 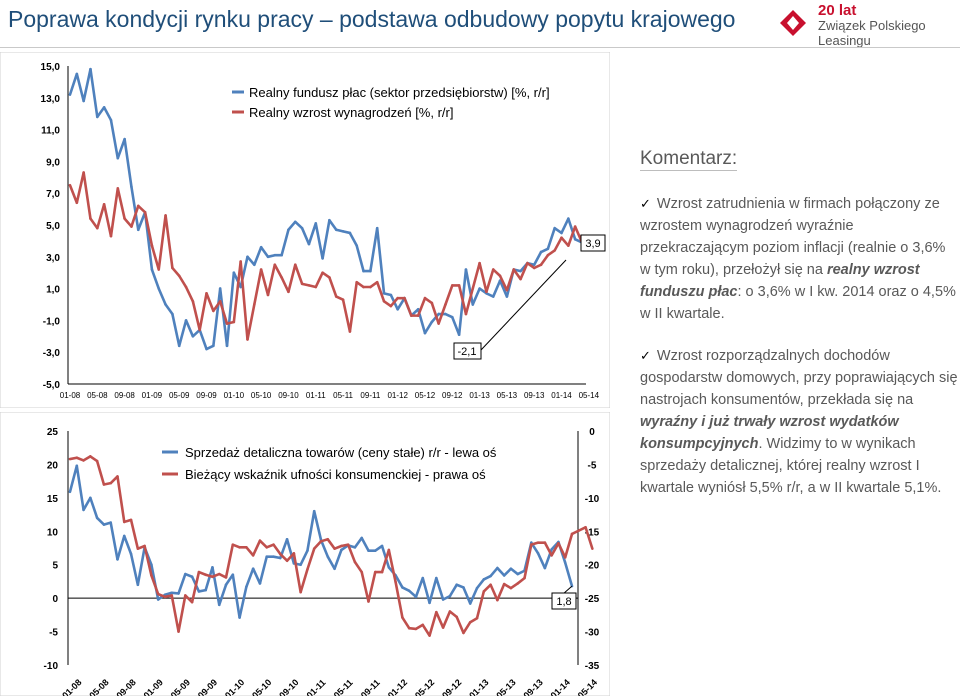 What do you see at coordinates (343, 395) in the screenshot?
I see `x-tick-label: 05-11` at bounding box center [343, 395].